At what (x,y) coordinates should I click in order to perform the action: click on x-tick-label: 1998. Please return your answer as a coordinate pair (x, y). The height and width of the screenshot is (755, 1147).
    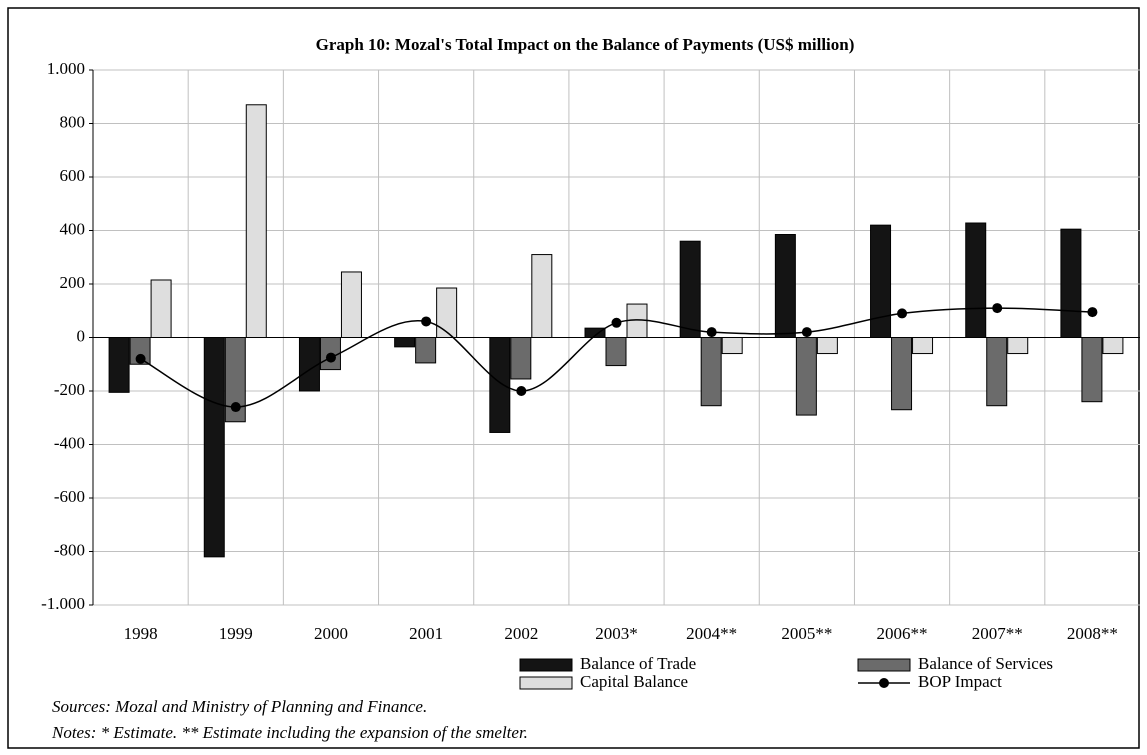
    Looking at the image, I should click on (141, 633).